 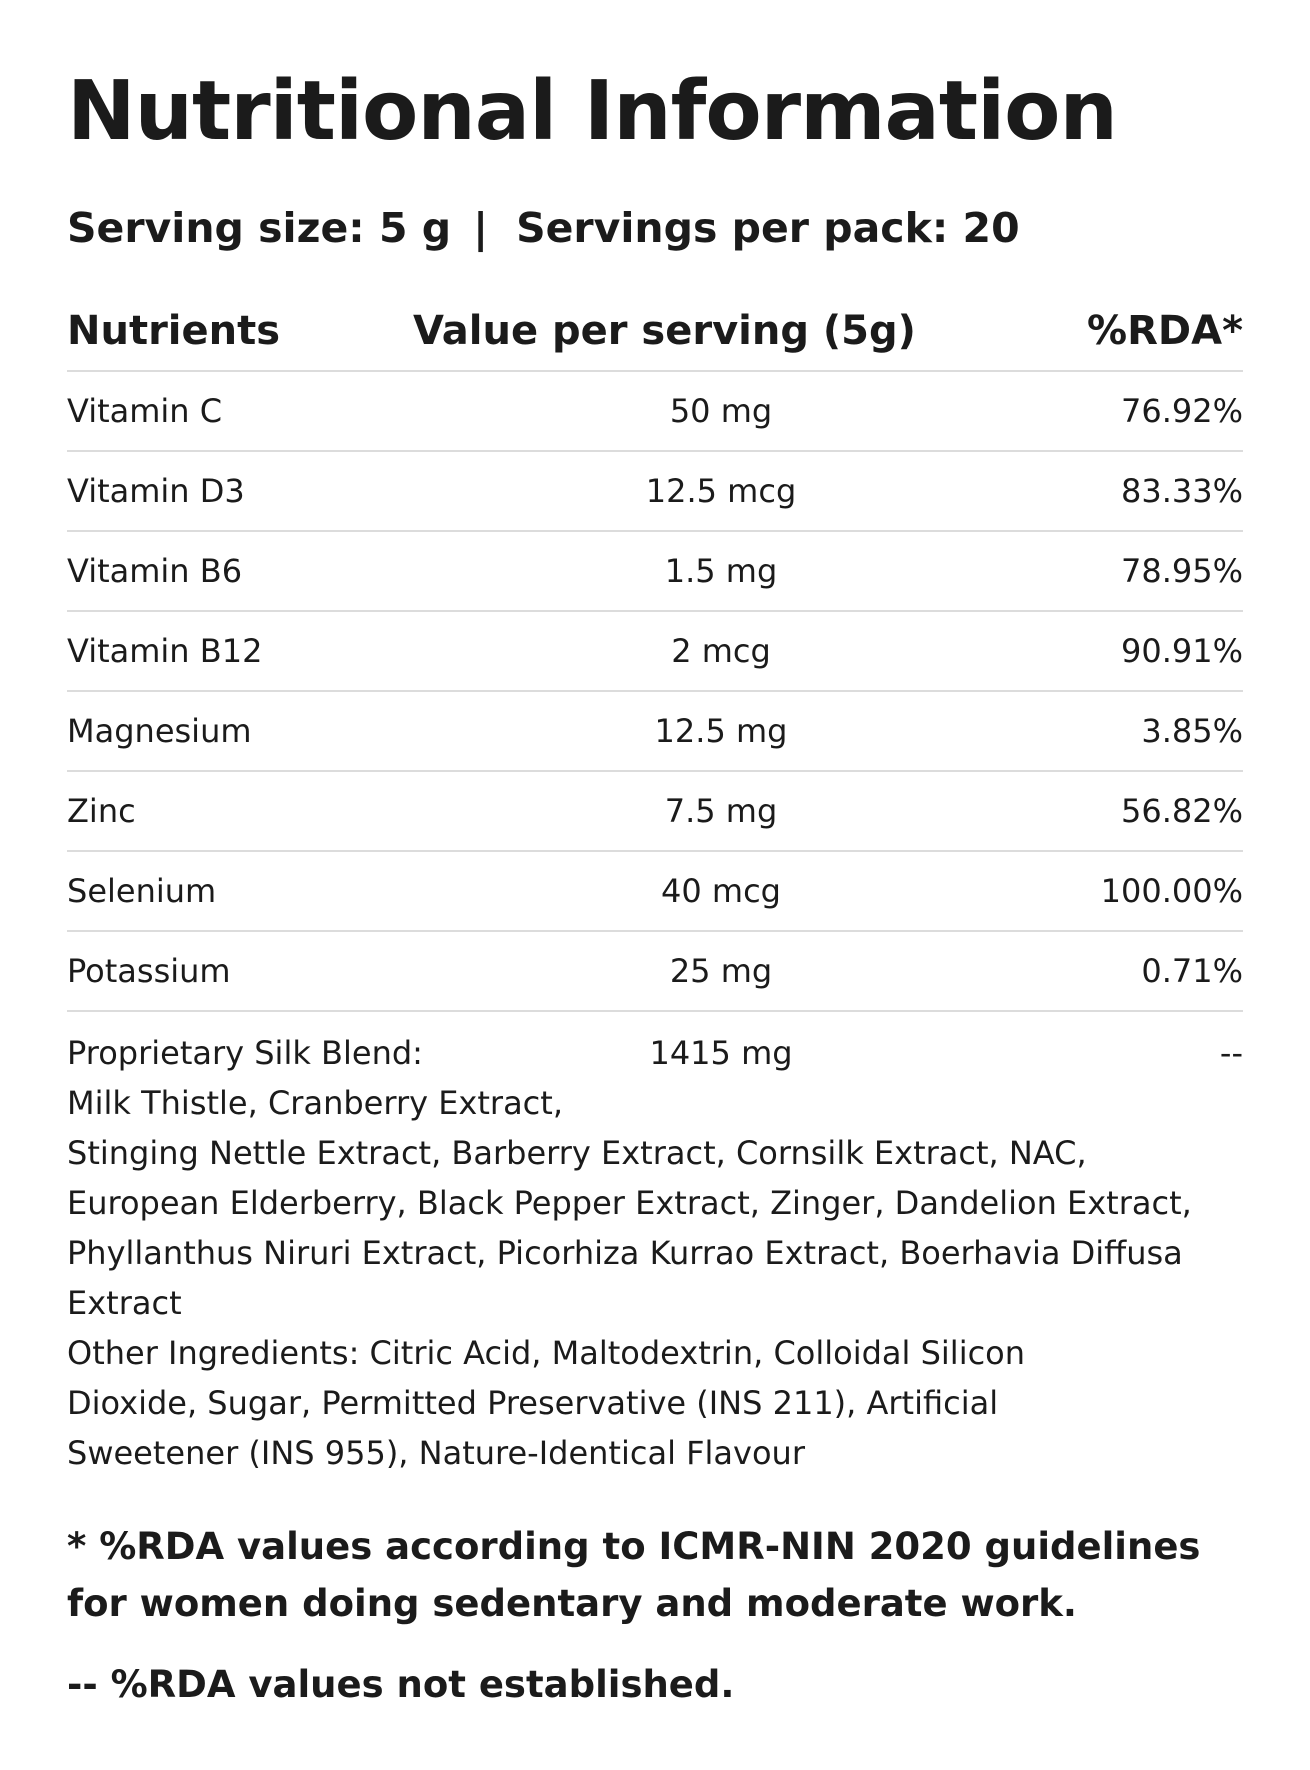 I want to click on nutrient-rda: 90.91%, so click(x=1181, y=651).